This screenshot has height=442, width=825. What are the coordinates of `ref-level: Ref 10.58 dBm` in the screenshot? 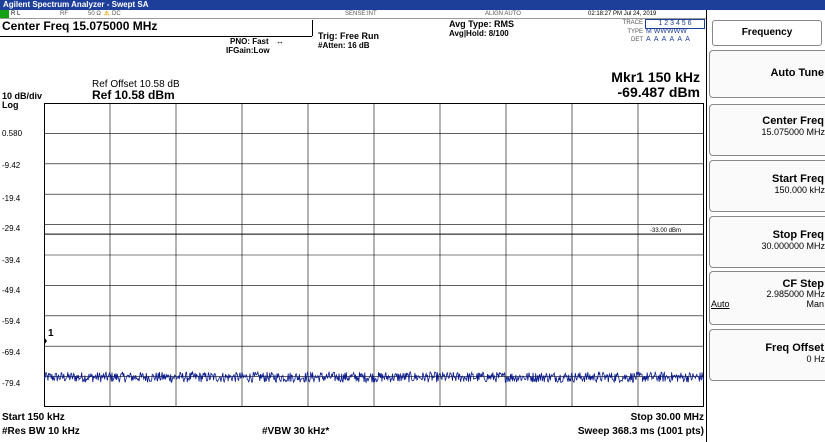 It's located at (133, 95).